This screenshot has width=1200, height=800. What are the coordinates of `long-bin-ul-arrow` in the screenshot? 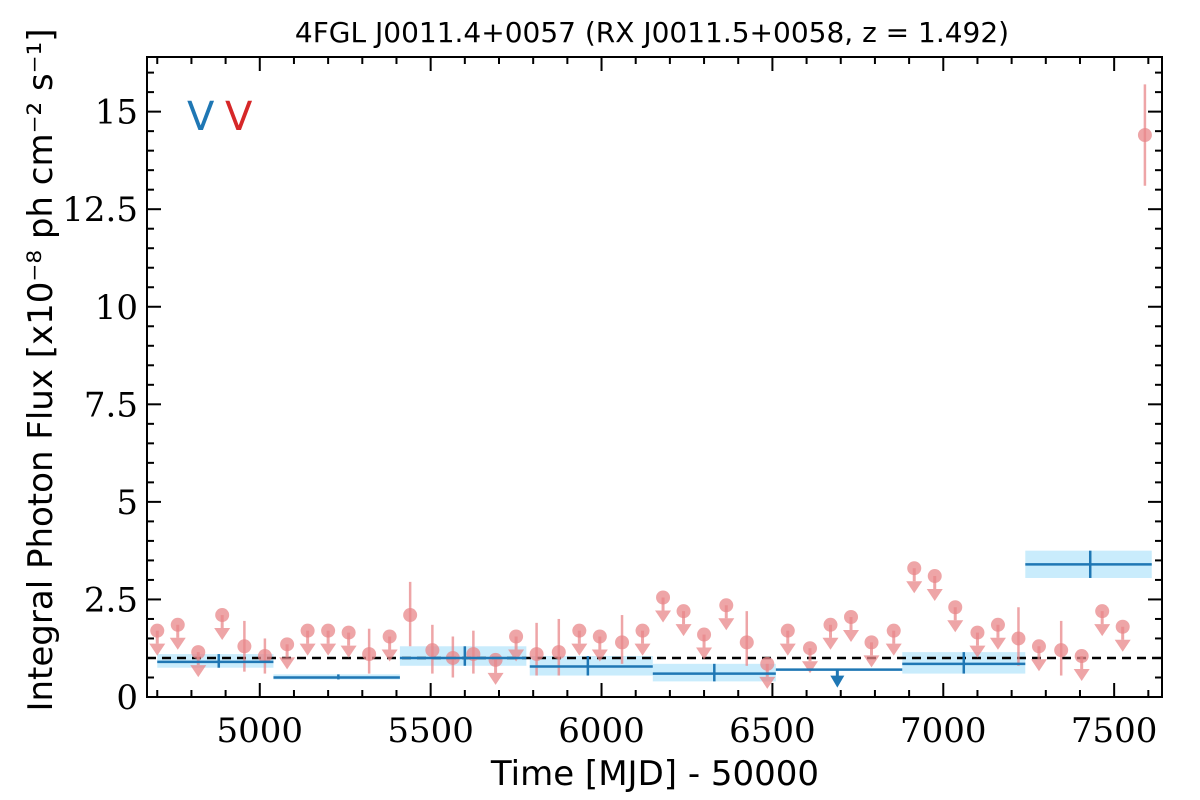 It's located at (837, 681).